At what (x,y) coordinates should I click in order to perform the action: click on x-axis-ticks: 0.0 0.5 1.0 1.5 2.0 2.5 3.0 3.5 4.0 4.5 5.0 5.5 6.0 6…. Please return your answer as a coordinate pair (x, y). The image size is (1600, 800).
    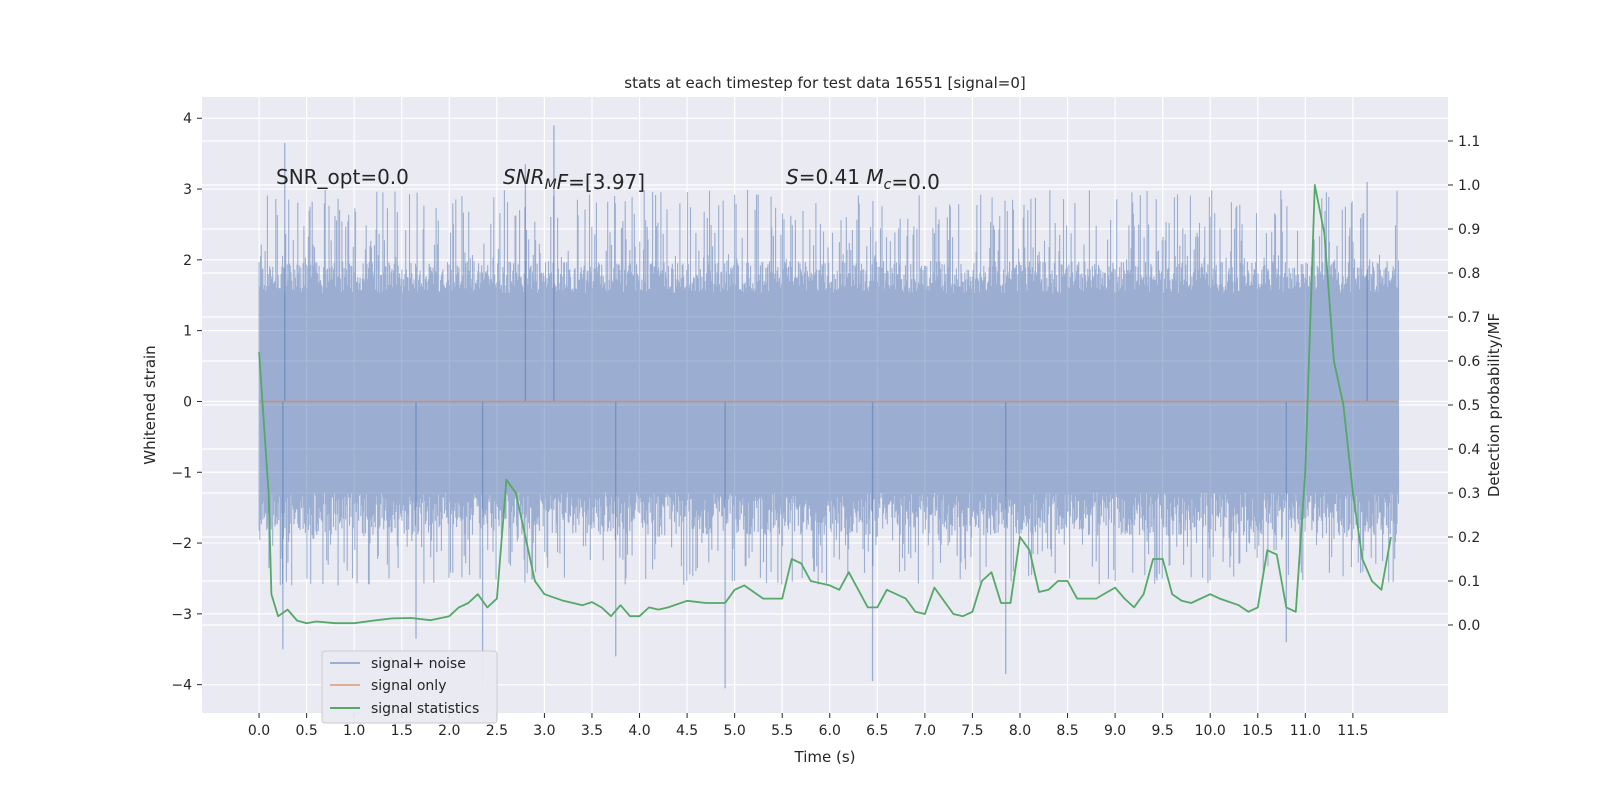
    Looking at the image, I should click on (808, 726).